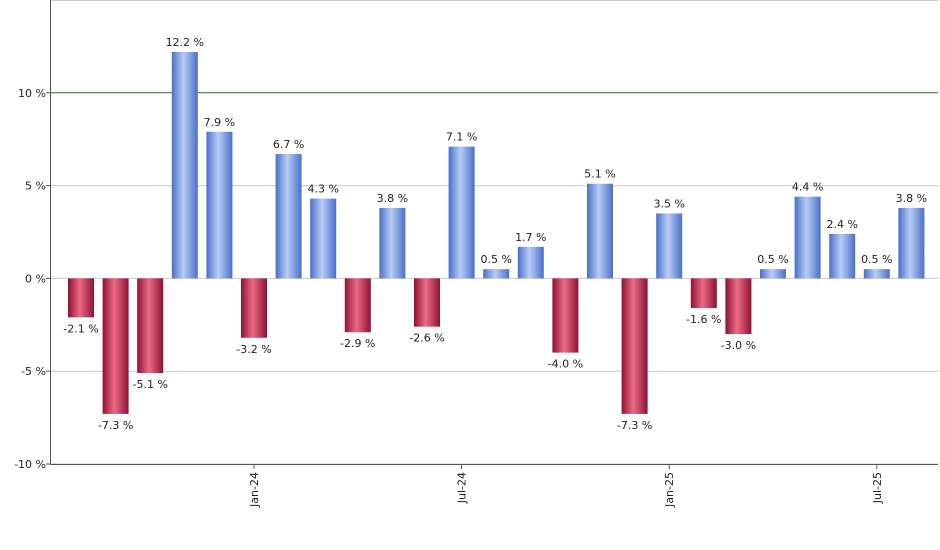 The width and height of the screenshot is (940, 550). What do you see at coordinates (35, 186) in the screenshot?
I see `y-tick-label-3: 5 %` at bounding box center [35, 186].